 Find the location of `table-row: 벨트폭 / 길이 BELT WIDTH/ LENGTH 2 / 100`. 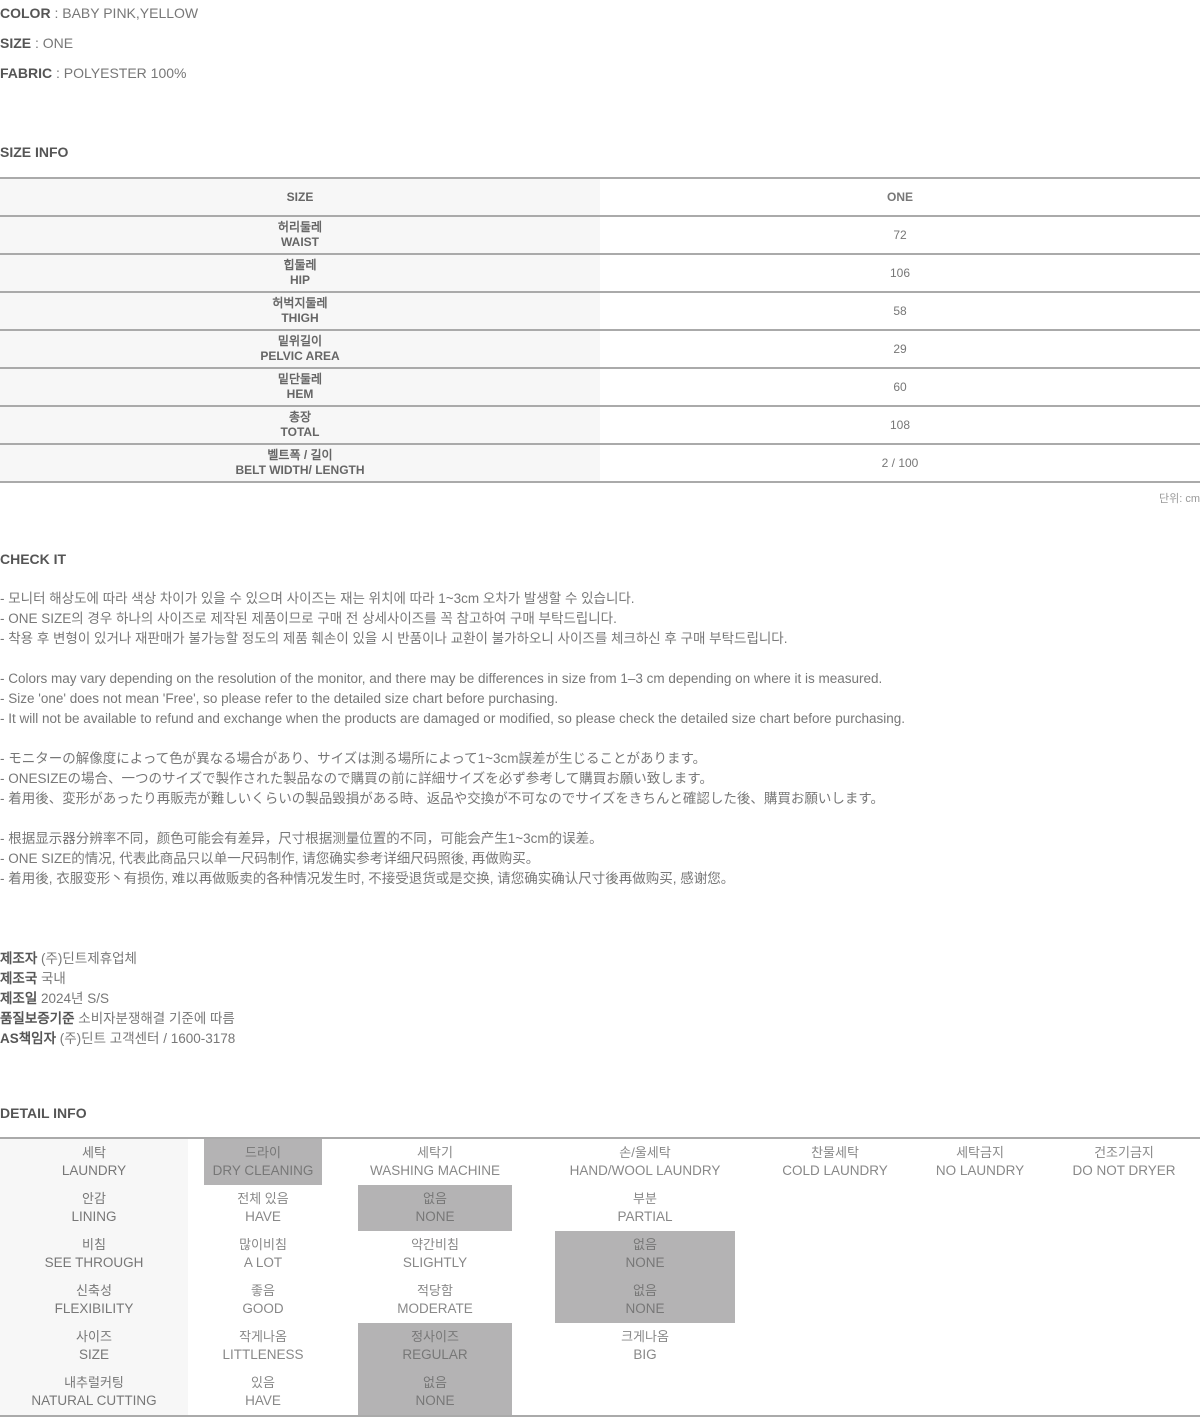

table-row: 벨트폭 / 길이 BELT WIDTH/ LENGTH 2 / 100 is located at coordinates (600, 463).